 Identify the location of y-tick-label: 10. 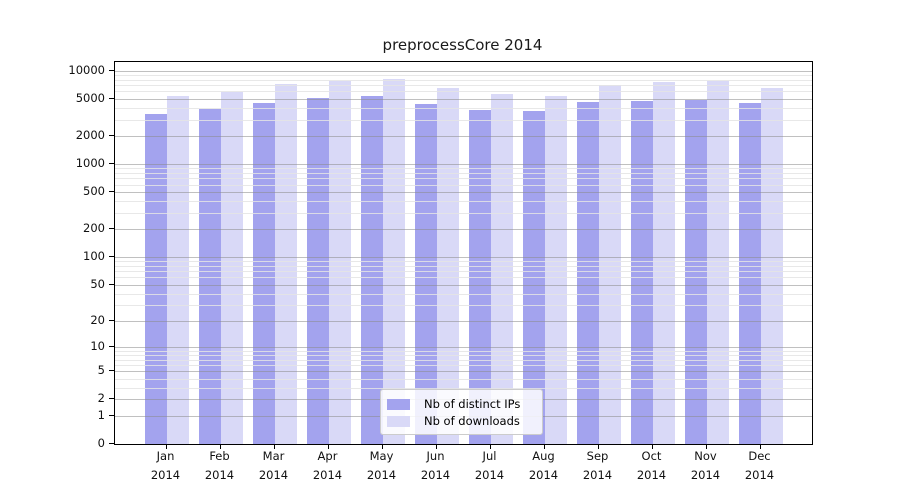
(97, 345).